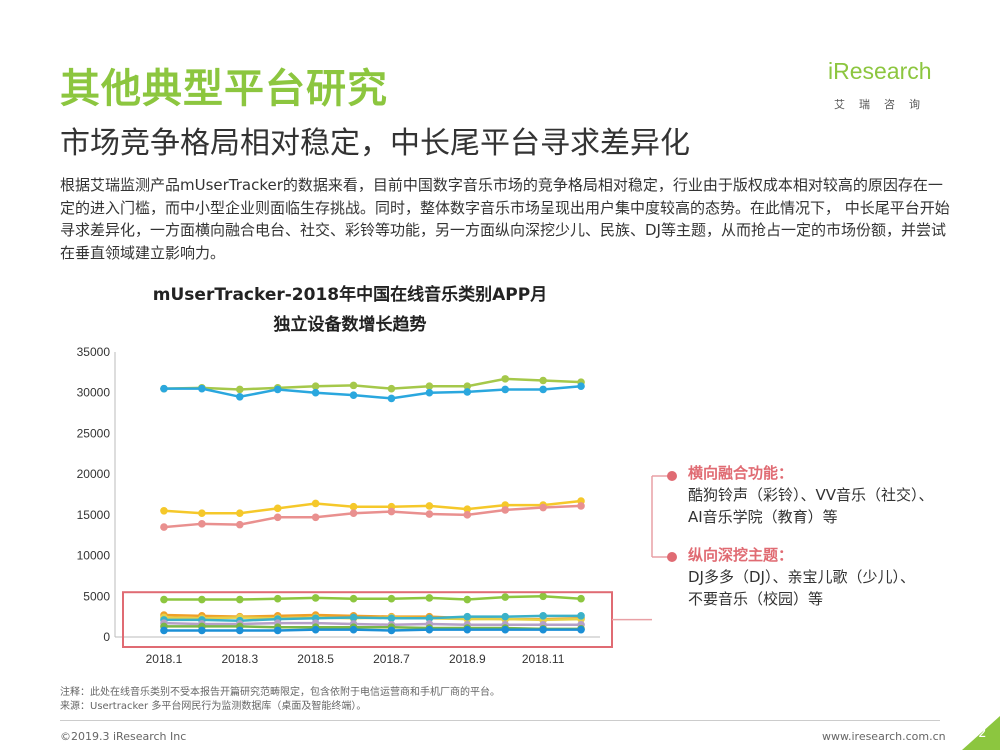 The height and width of the screenshot is (750, 1000). I want to click on logo-subtext: 艾瑞咨询, so click(884, 104).